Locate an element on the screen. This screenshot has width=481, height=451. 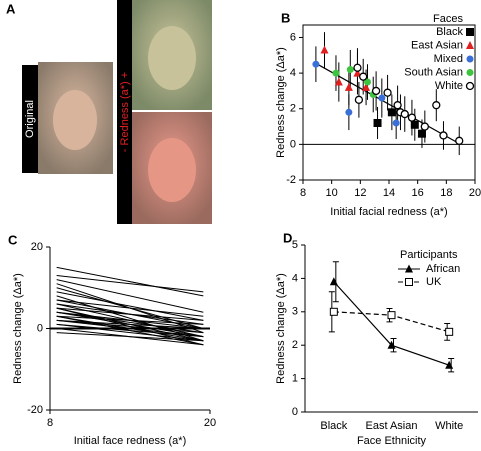
redness-label: - Redness (a*) + is located at coordinates (125, 112).